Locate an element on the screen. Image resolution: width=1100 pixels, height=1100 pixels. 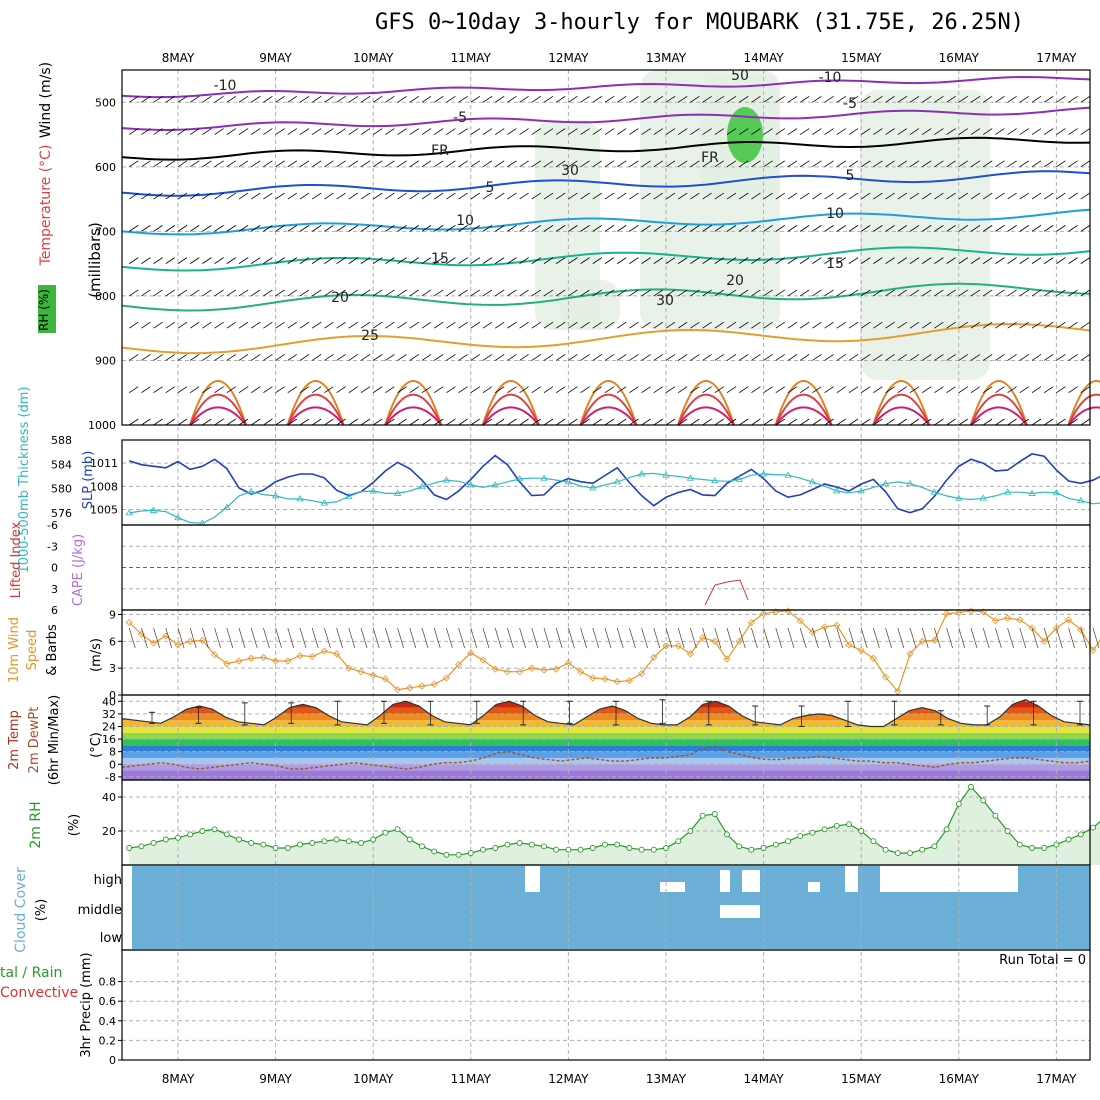
date-label-top: 16MAY is located at coordinates (959, 58).